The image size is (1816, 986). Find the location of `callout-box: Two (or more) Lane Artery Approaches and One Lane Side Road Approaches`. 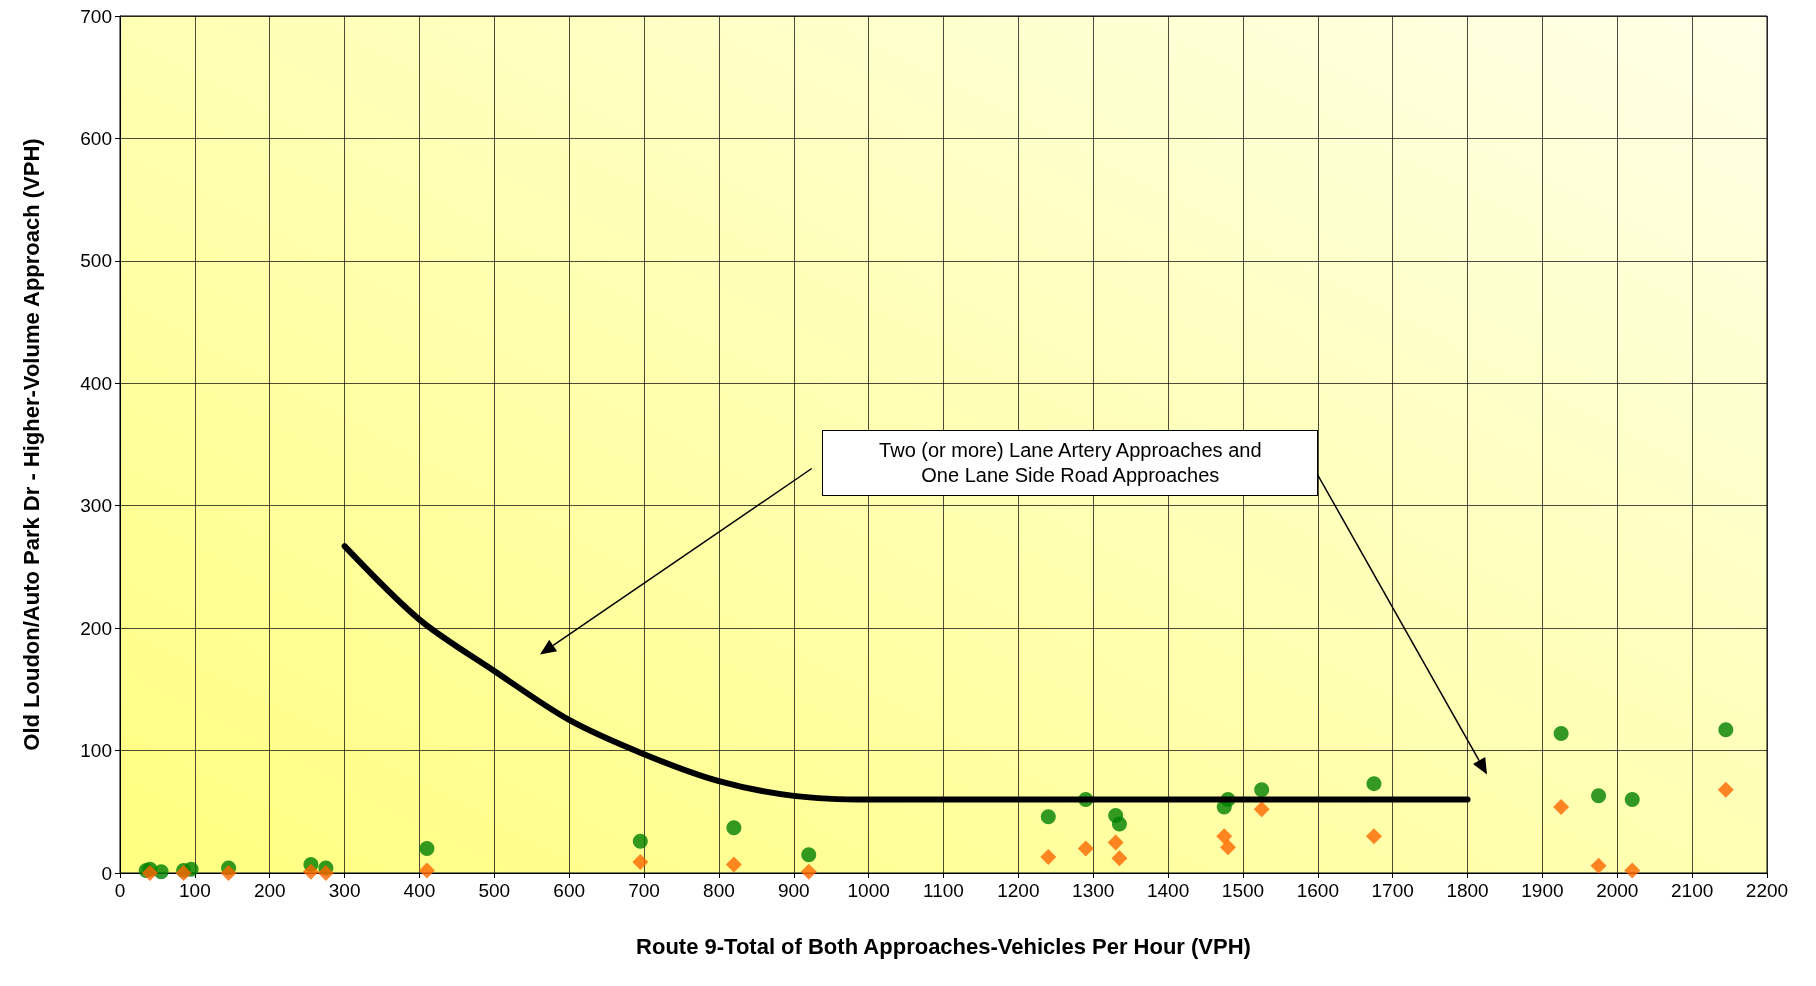

callout-box: Two (or more) Lane Artery Approaches and One Lane Side Road Approaches is located at coordinates (1070, 463).